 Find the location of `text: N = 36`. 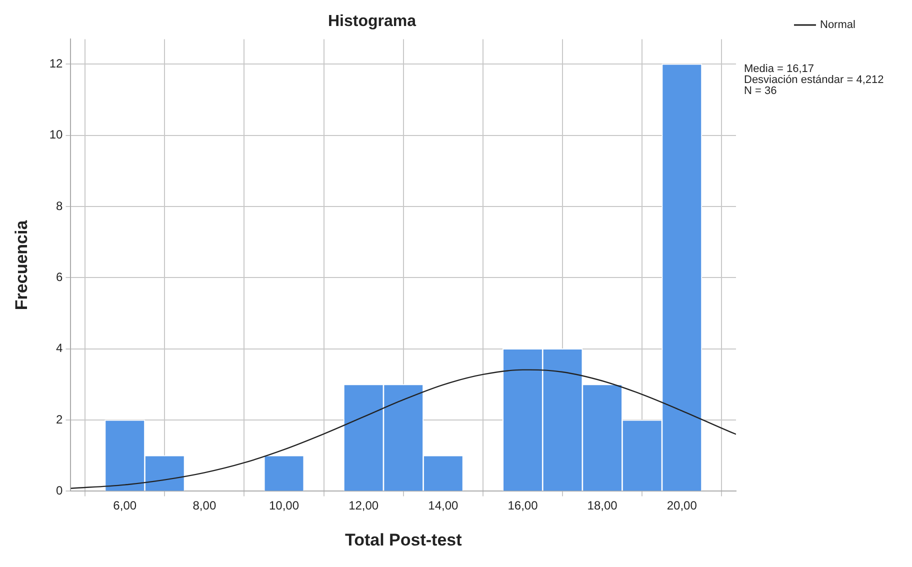

text: N = 36 is located at coordinates (760, 91).